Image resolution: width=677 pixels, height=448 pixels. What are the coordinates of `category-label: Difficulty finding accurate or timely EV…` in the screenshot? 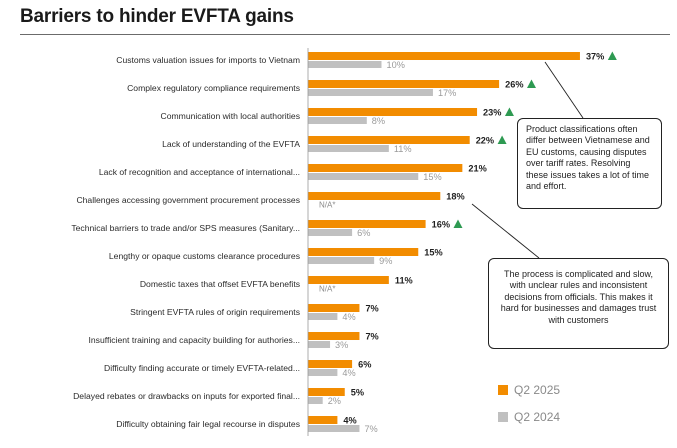 It's located at (202, 368).